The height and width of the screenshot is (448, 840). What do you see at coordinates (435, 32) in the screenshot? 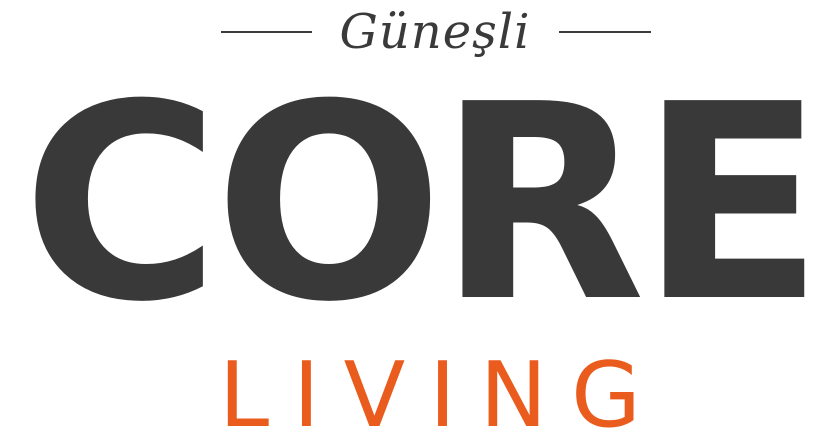
I see `gunesli-script-text: Güneşli` at bounding box center [435, 32].